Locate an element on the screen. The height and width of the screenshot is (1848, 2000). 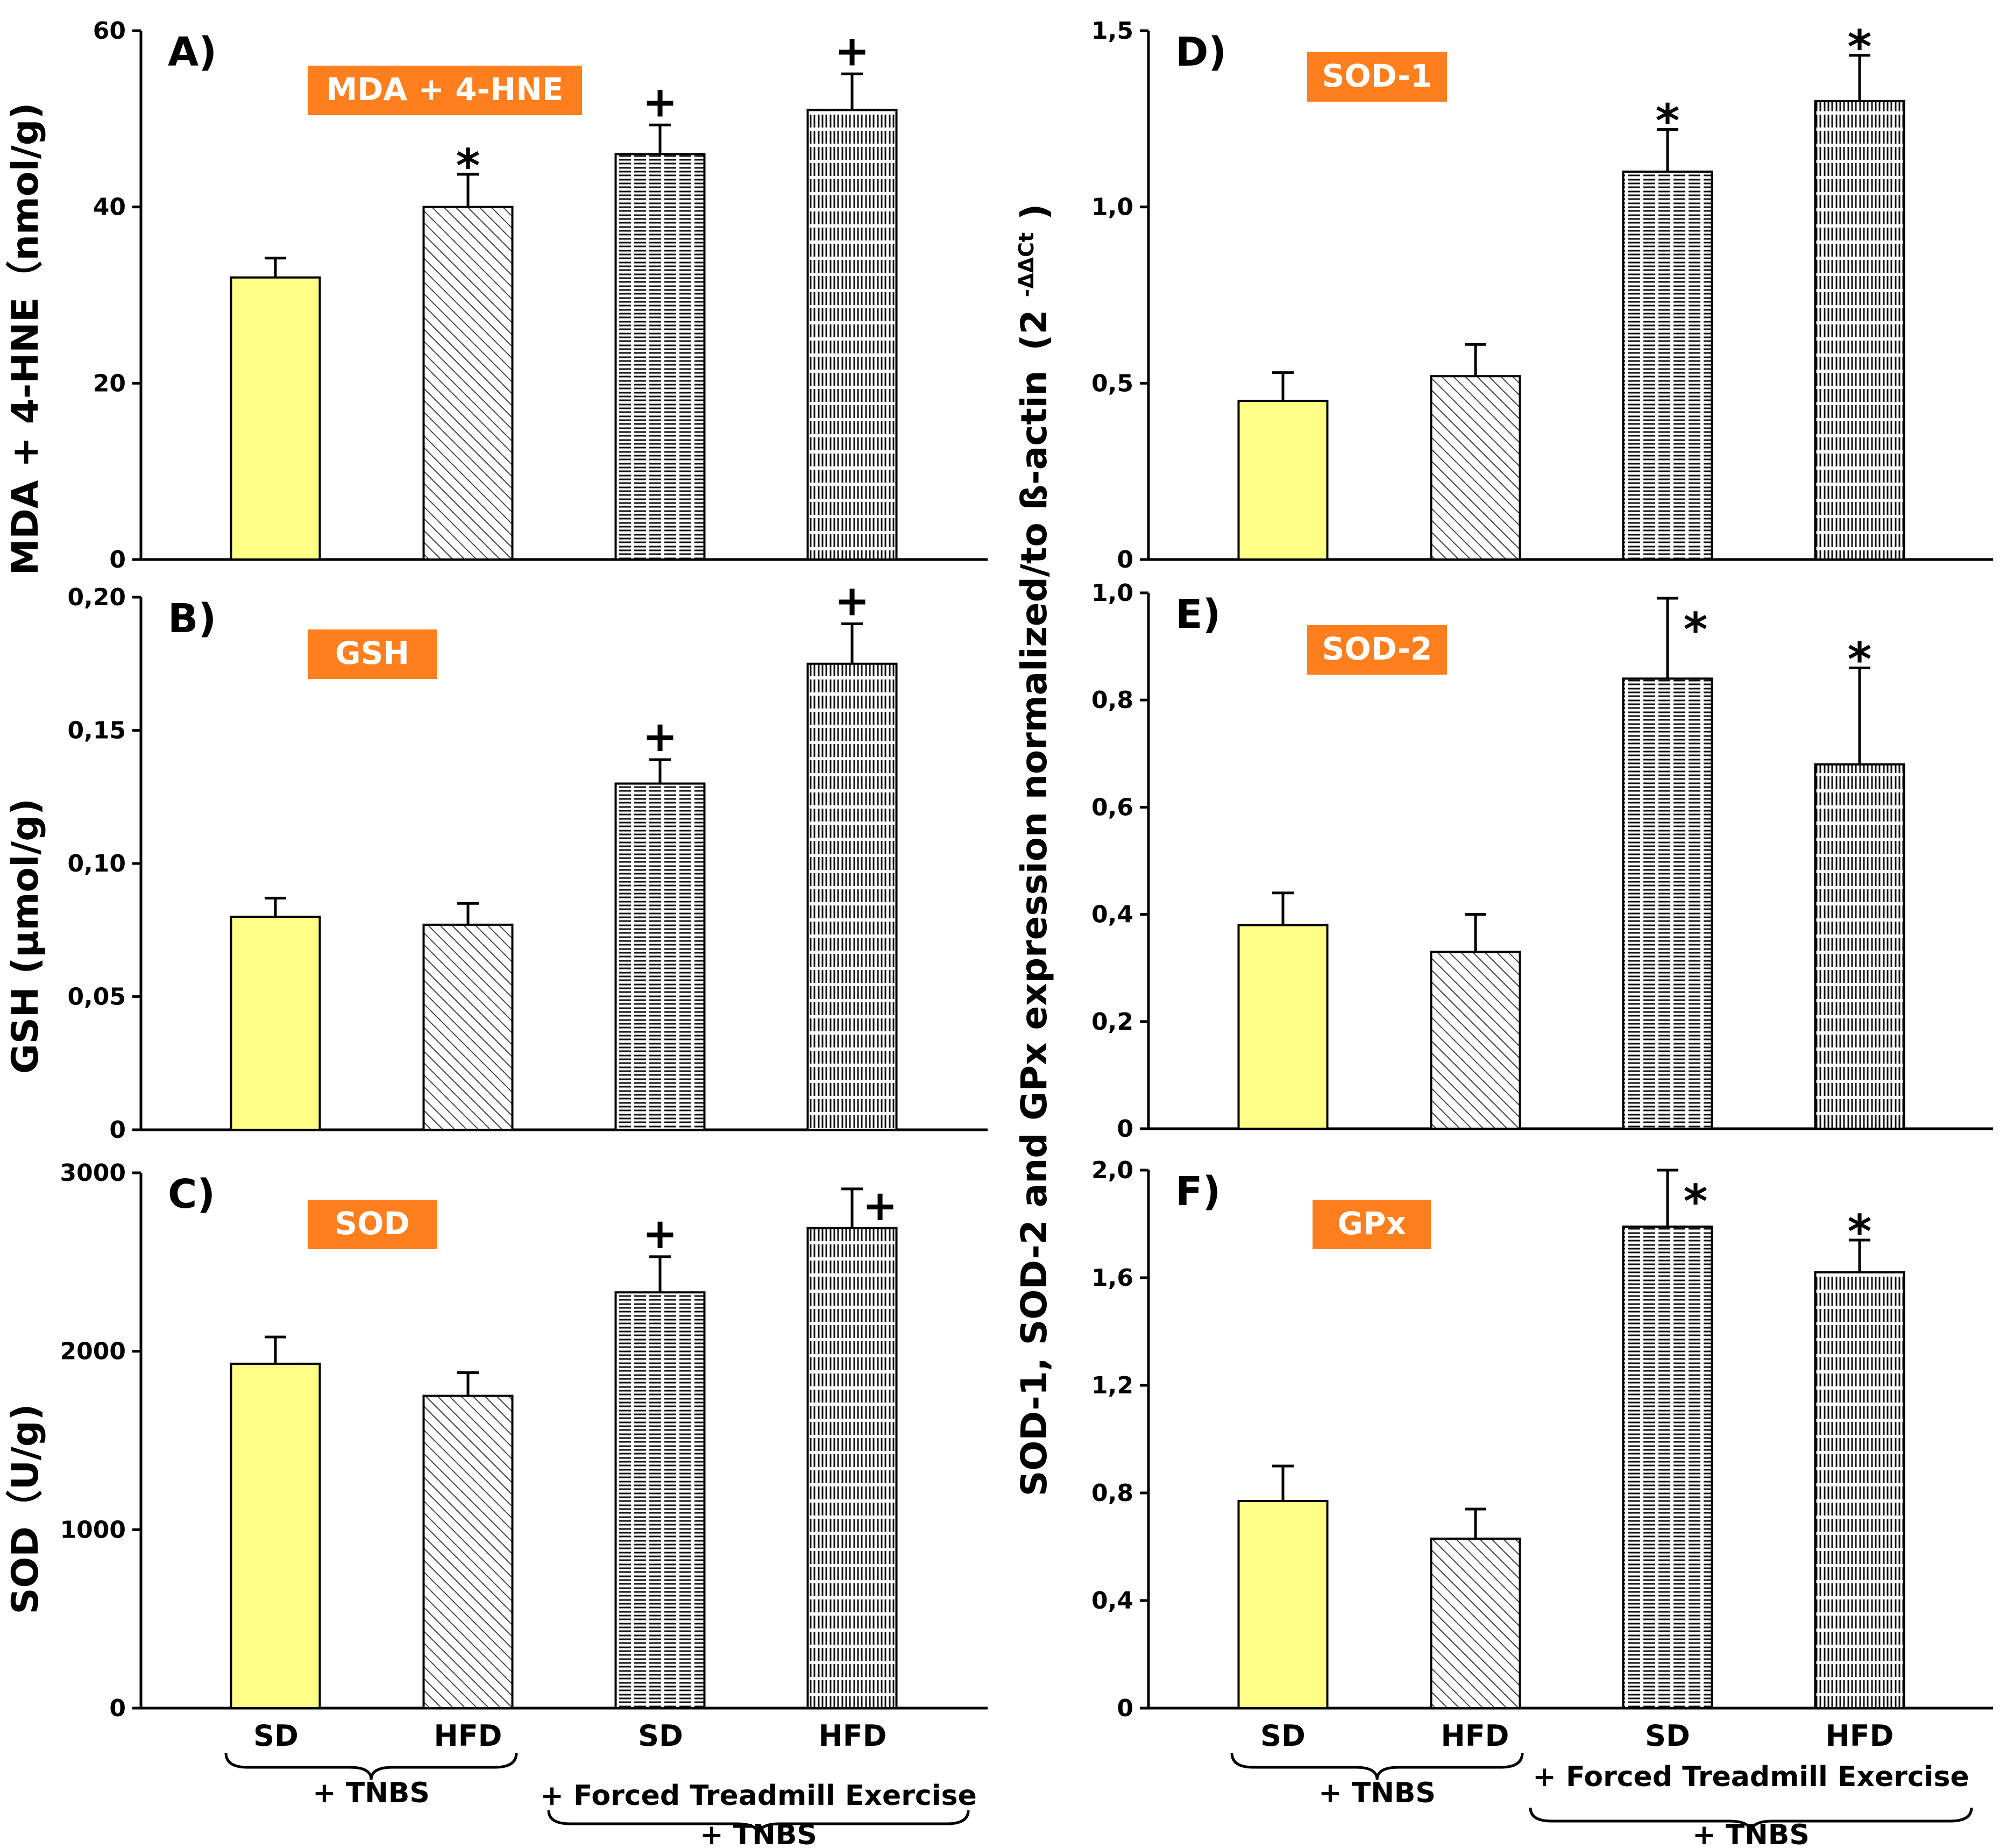
panel-letter: A) is located at coordinates (193, 52).